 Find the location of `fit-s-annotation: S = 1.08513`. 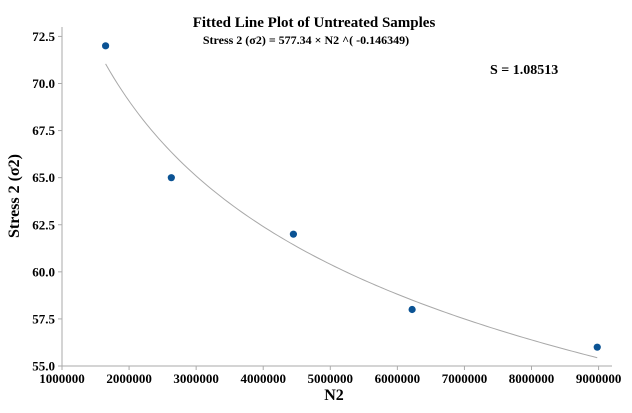

fit-s-annotation: S = 1.08513 is located at coordinates (524, 70).